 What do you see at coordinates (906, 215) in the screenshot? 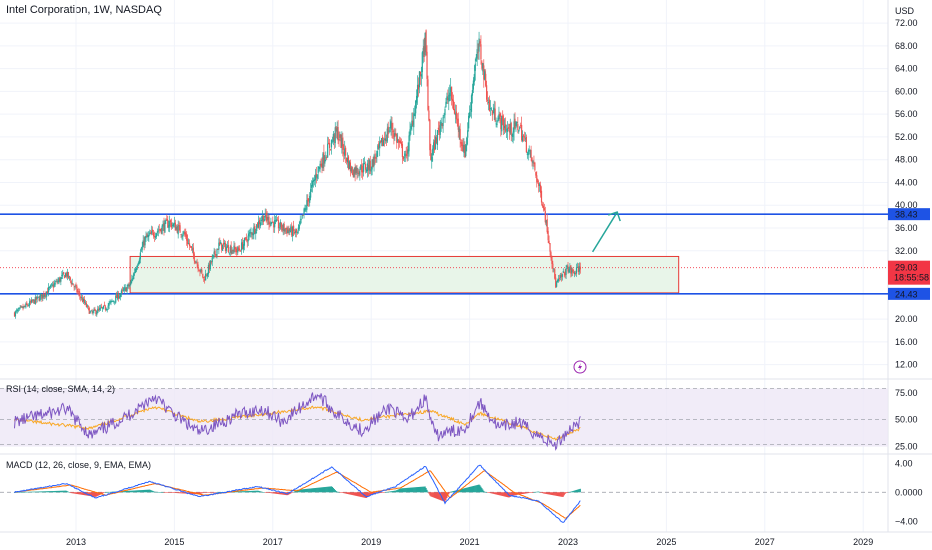
I see `level-badge-label: 38.43` at bounding box center [906, 215].